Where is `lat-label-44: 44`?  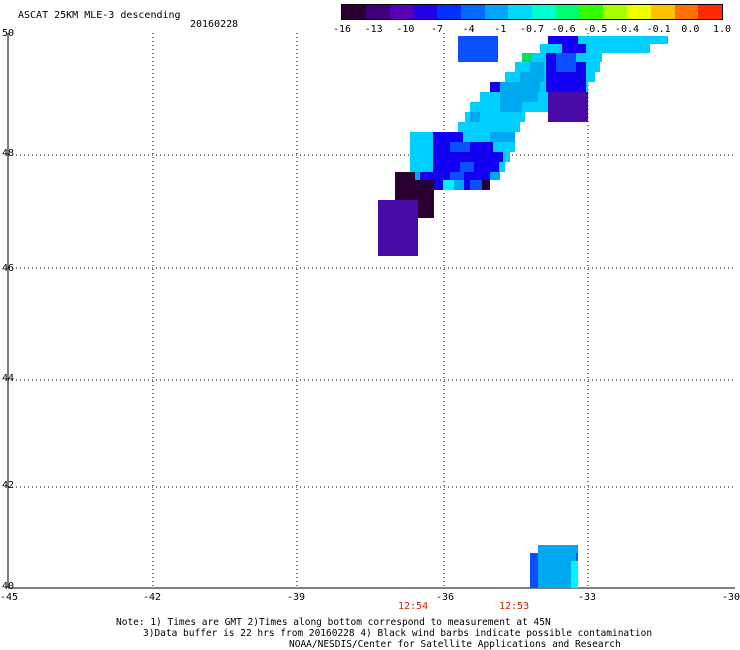 lat-label-44: 44 is located at coordinates (8, 378).